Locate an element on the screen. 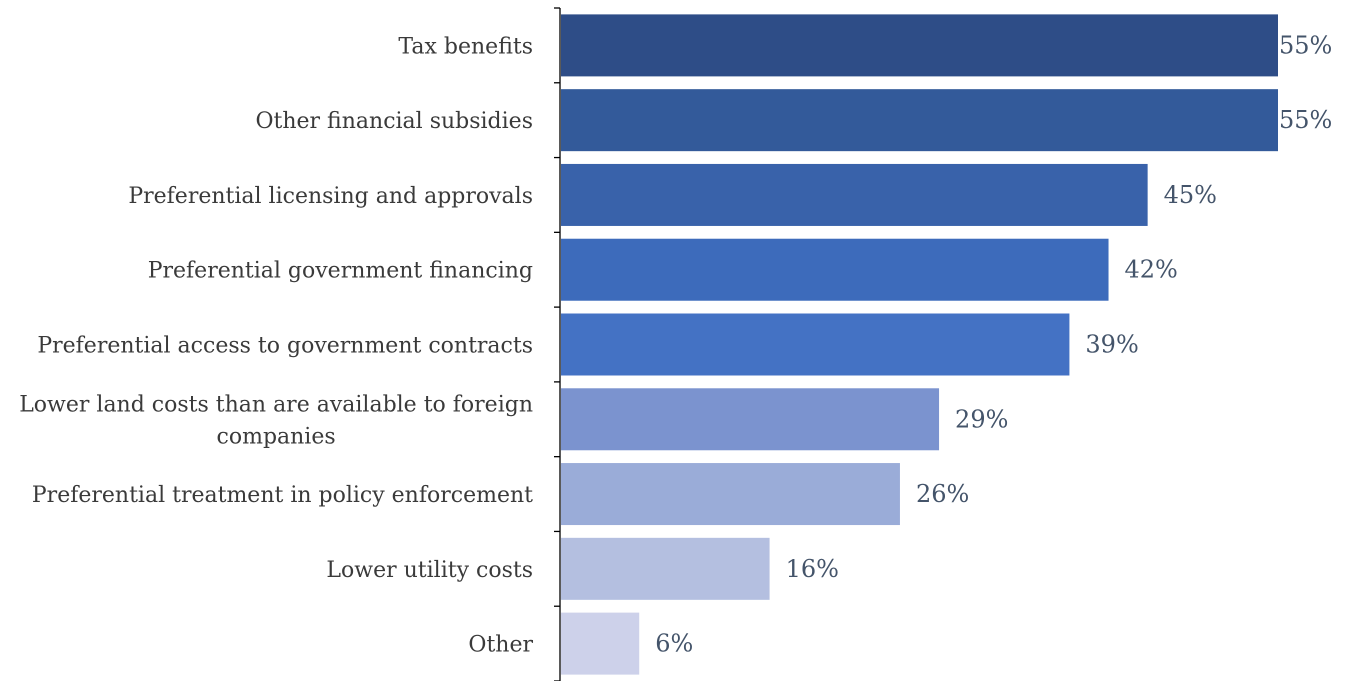 This screenshot has width=1353, height=681. category-label: Lower utility costs is located at coordinates (429, 570).